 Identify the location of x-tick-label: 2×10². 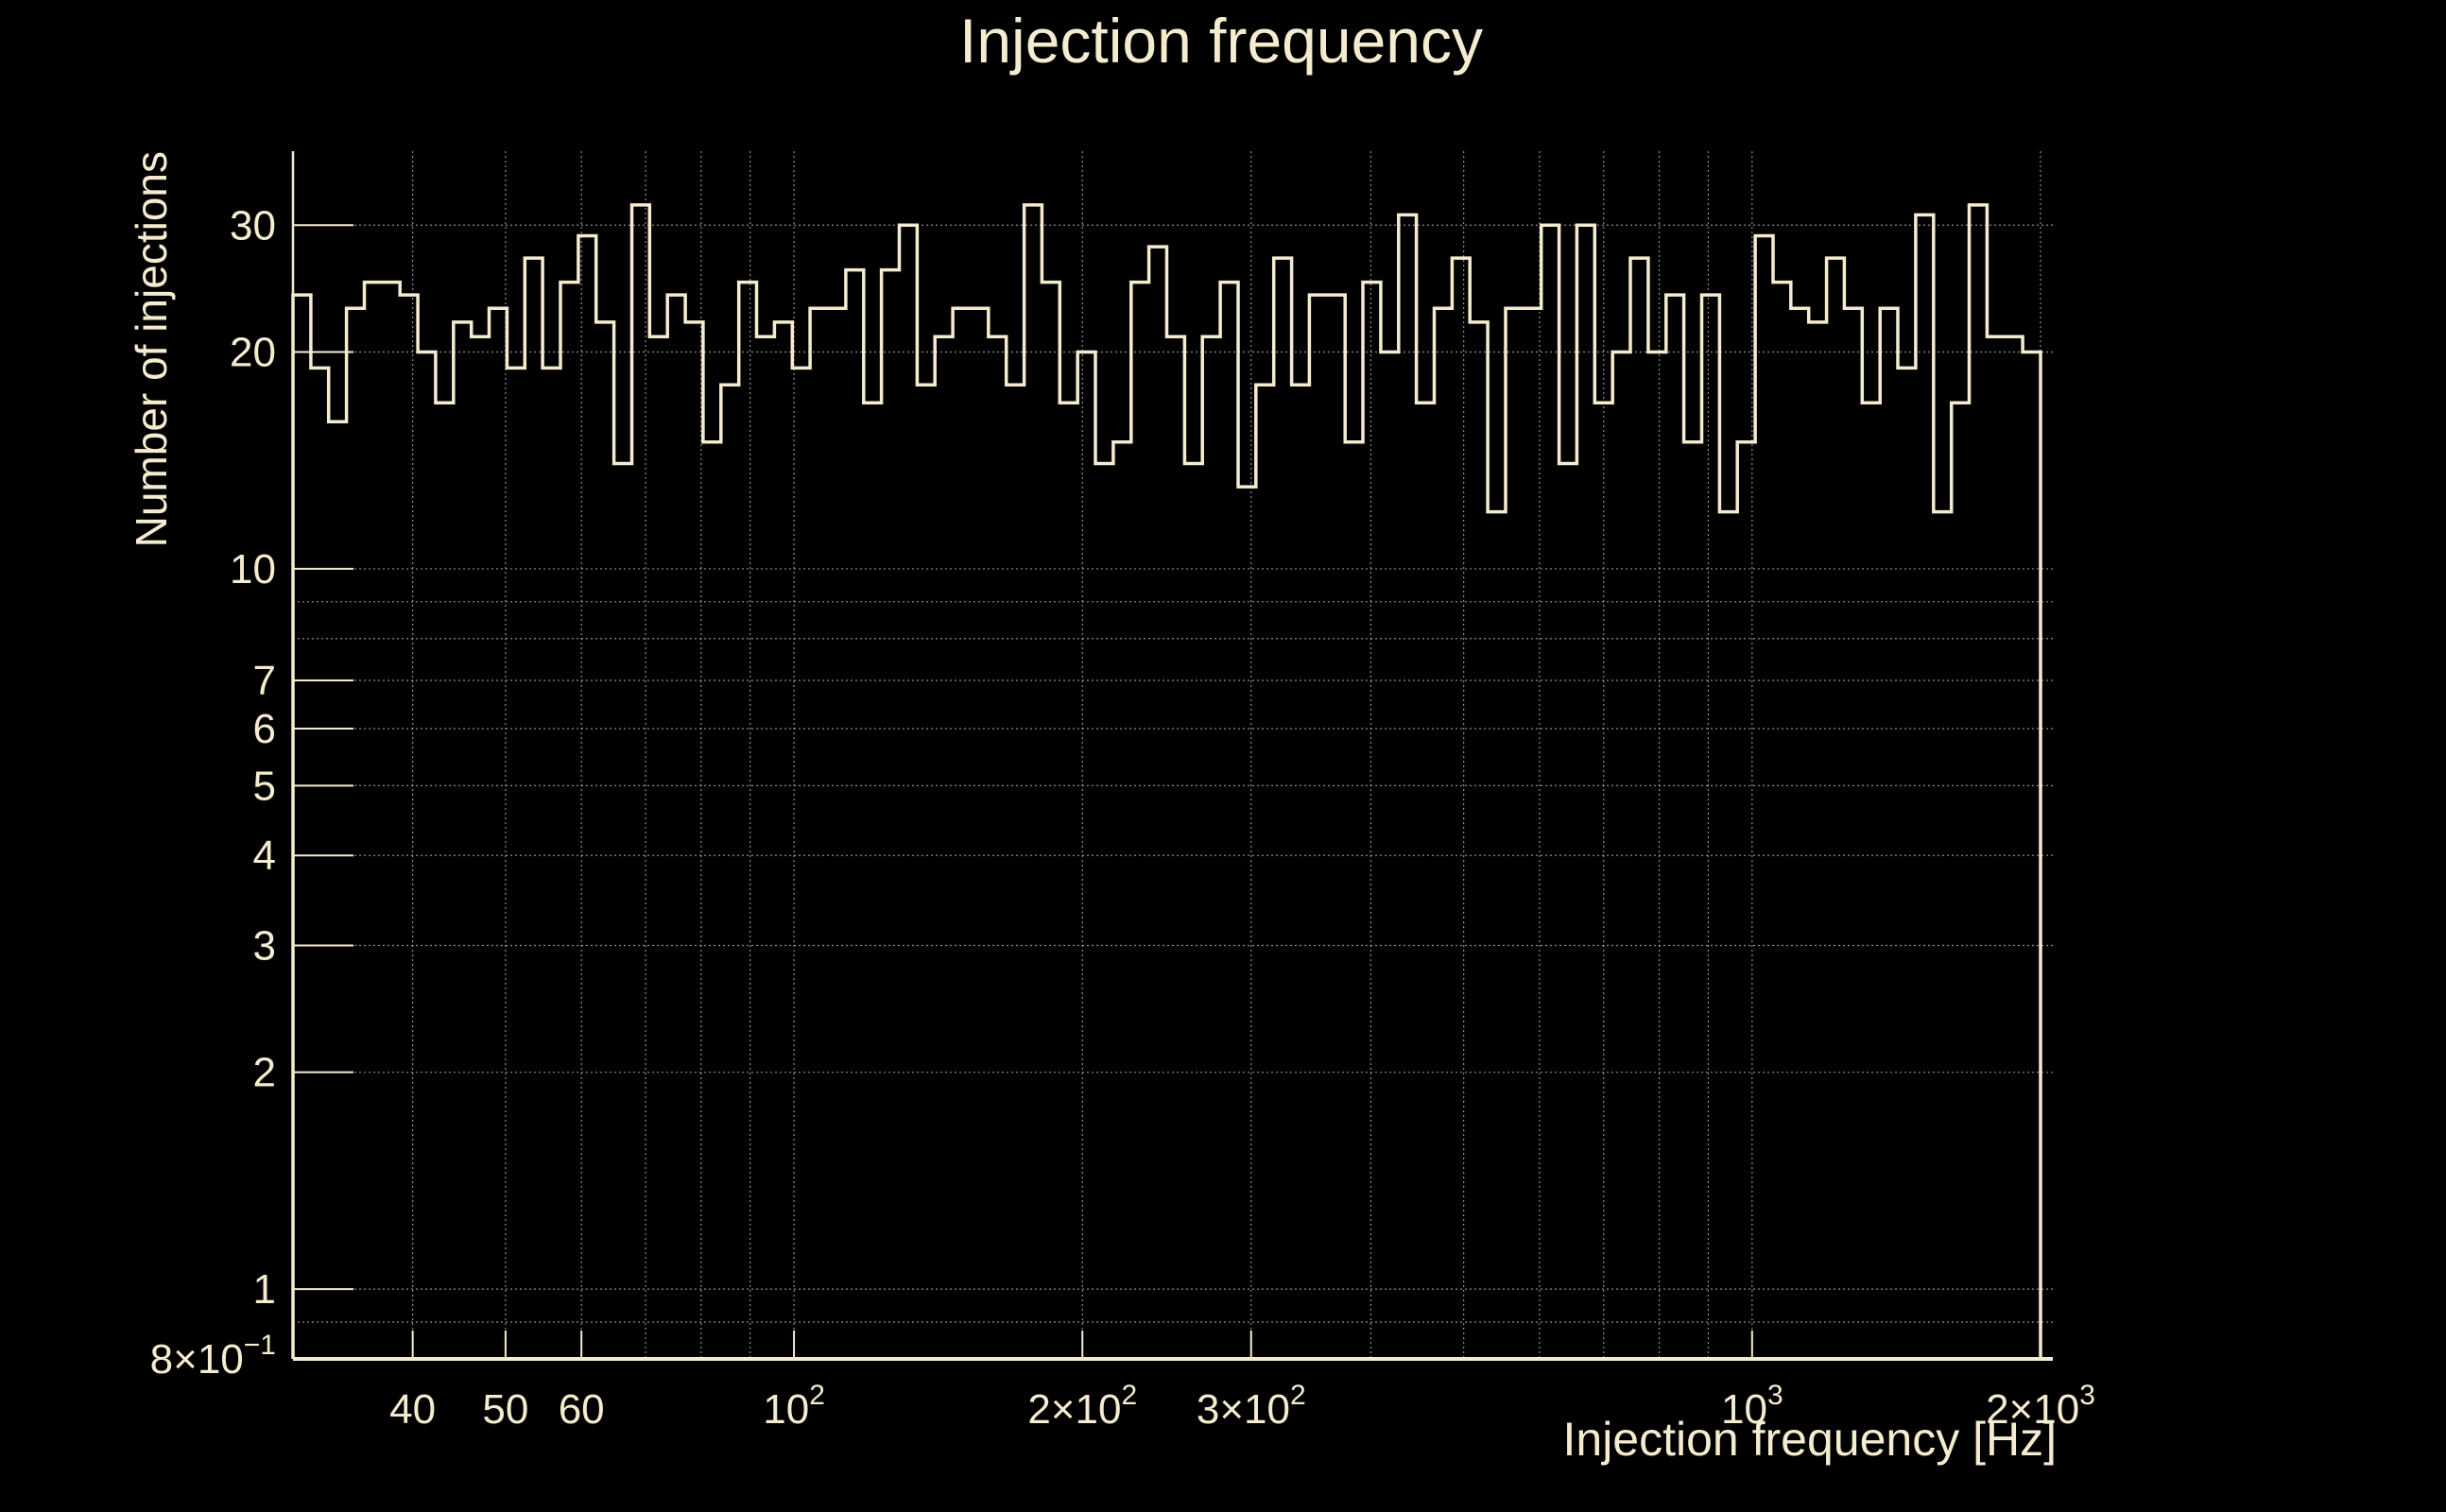
(1082, 1406).